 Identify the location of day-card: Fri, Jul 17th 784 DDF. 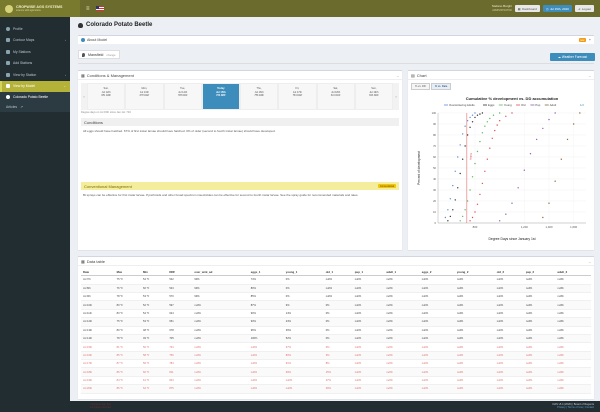
(297, 96).